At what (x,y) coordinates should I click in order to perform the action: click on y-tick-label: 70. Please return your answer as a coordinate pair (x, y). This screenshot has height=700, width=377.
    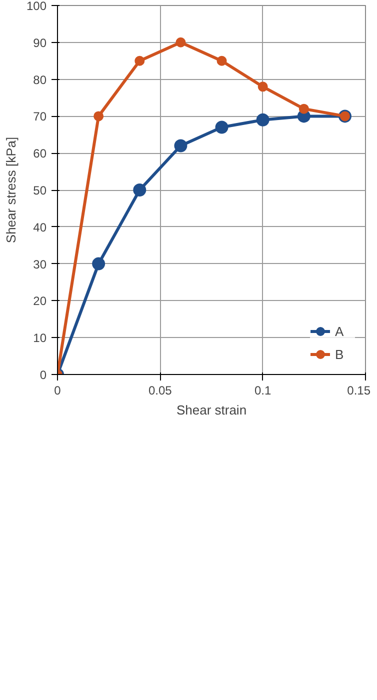
    Looking at the image, I should click on (40, 117).